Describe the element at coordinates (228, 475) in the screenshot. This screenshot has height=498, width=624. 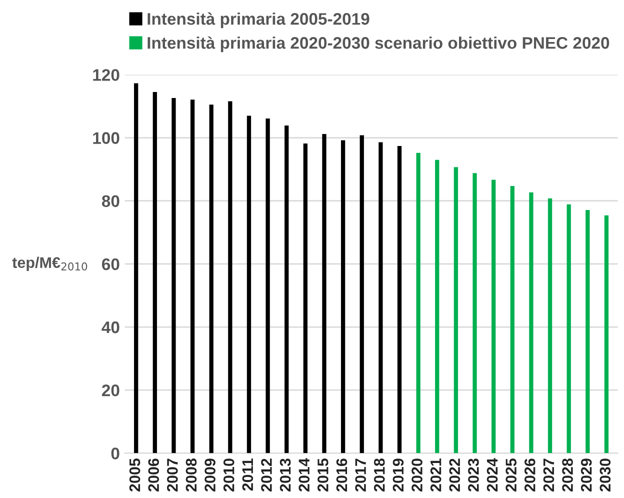
I see `x-tick-label: 2010` at that location.